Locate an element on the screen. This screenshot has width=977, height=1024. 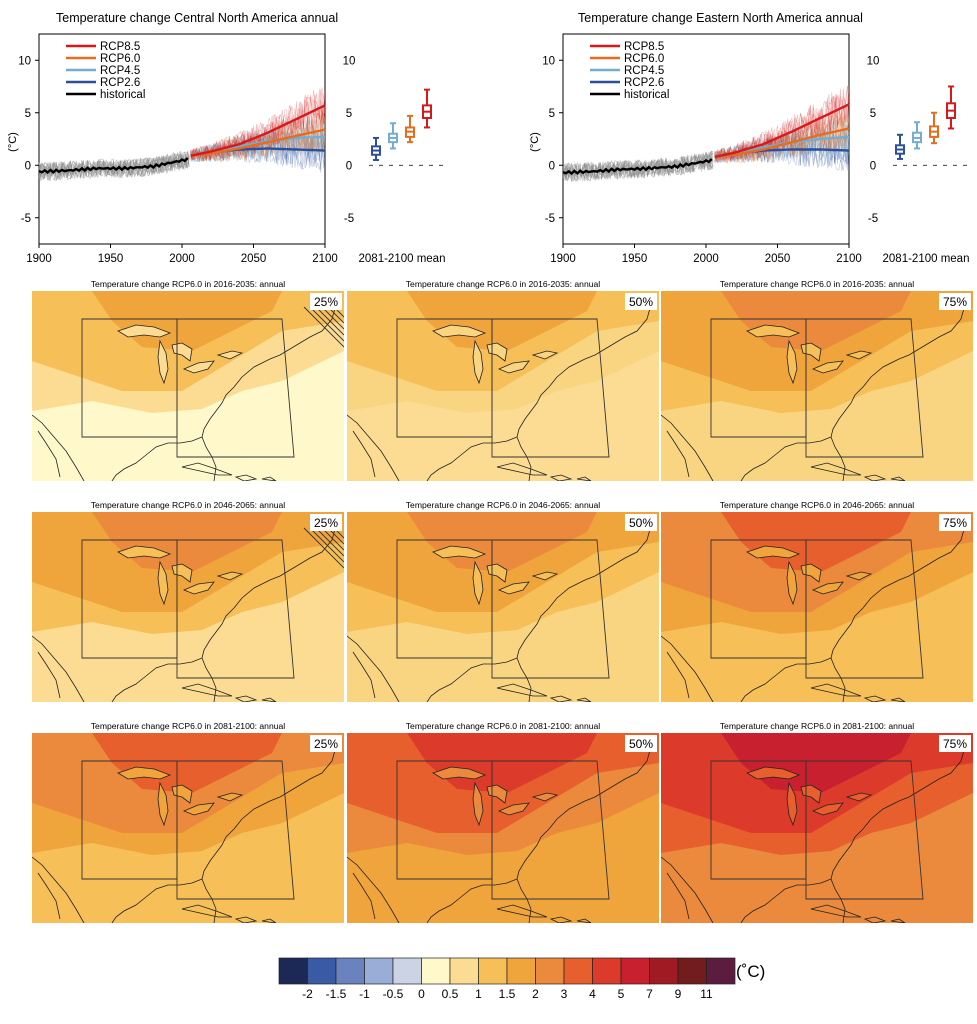
x-tick-label: 1950 is located at coordinates (111, 259).